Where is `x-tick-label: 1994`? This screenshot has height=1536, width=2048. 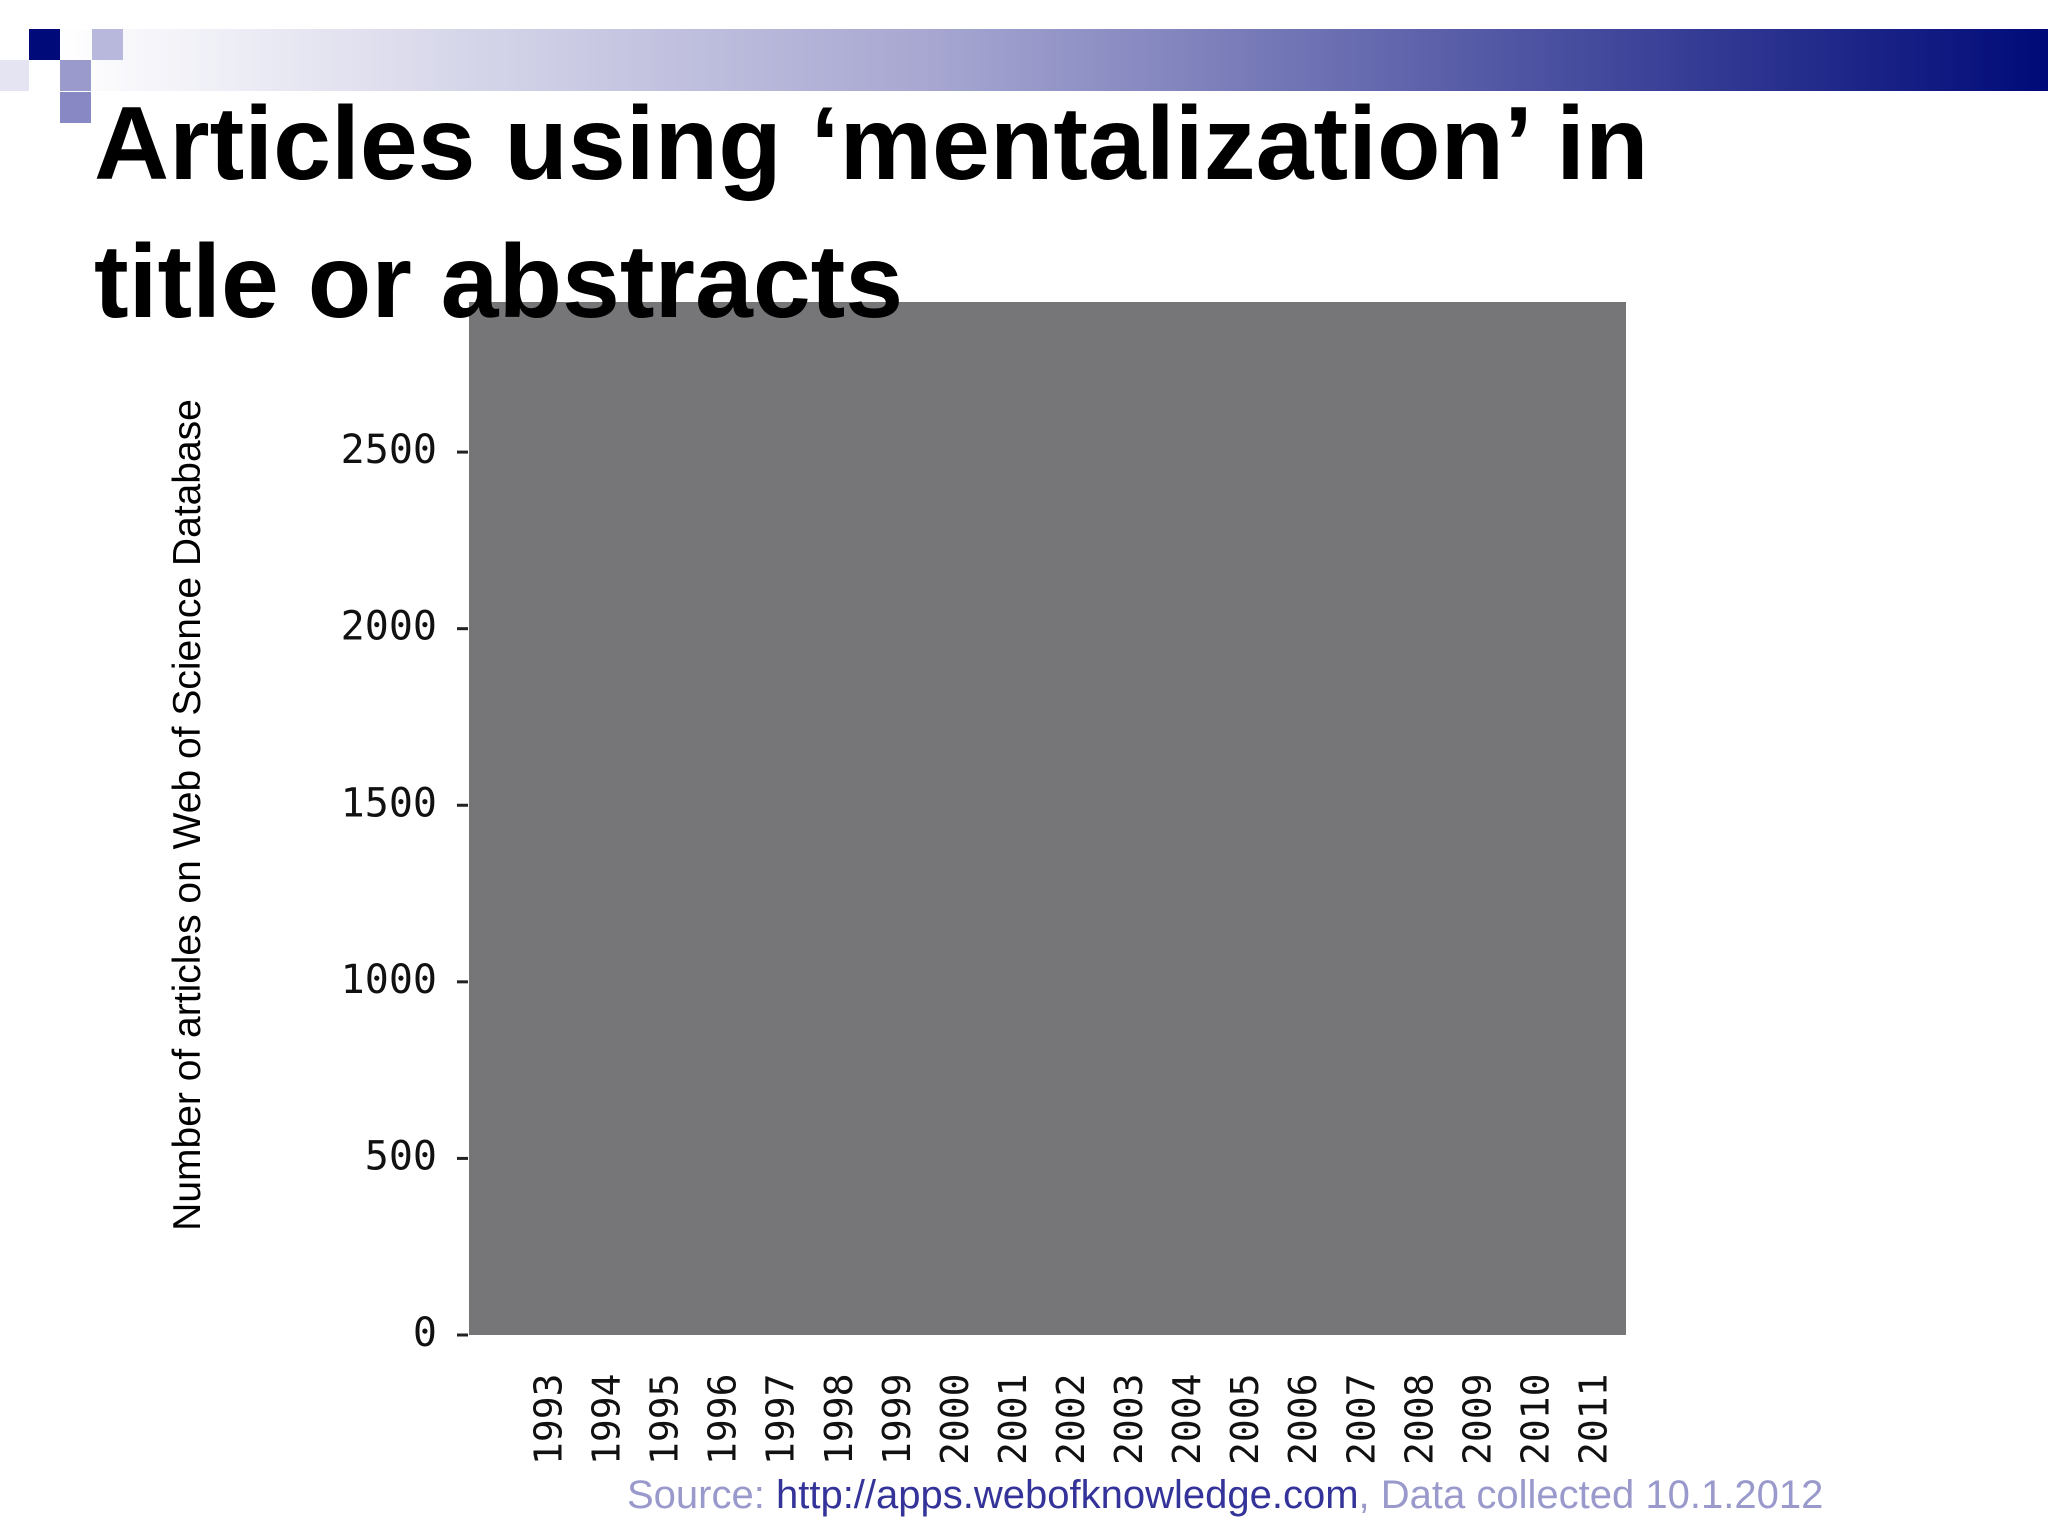 x-tick-label: 1994 is located at coordinates (607, 1419).